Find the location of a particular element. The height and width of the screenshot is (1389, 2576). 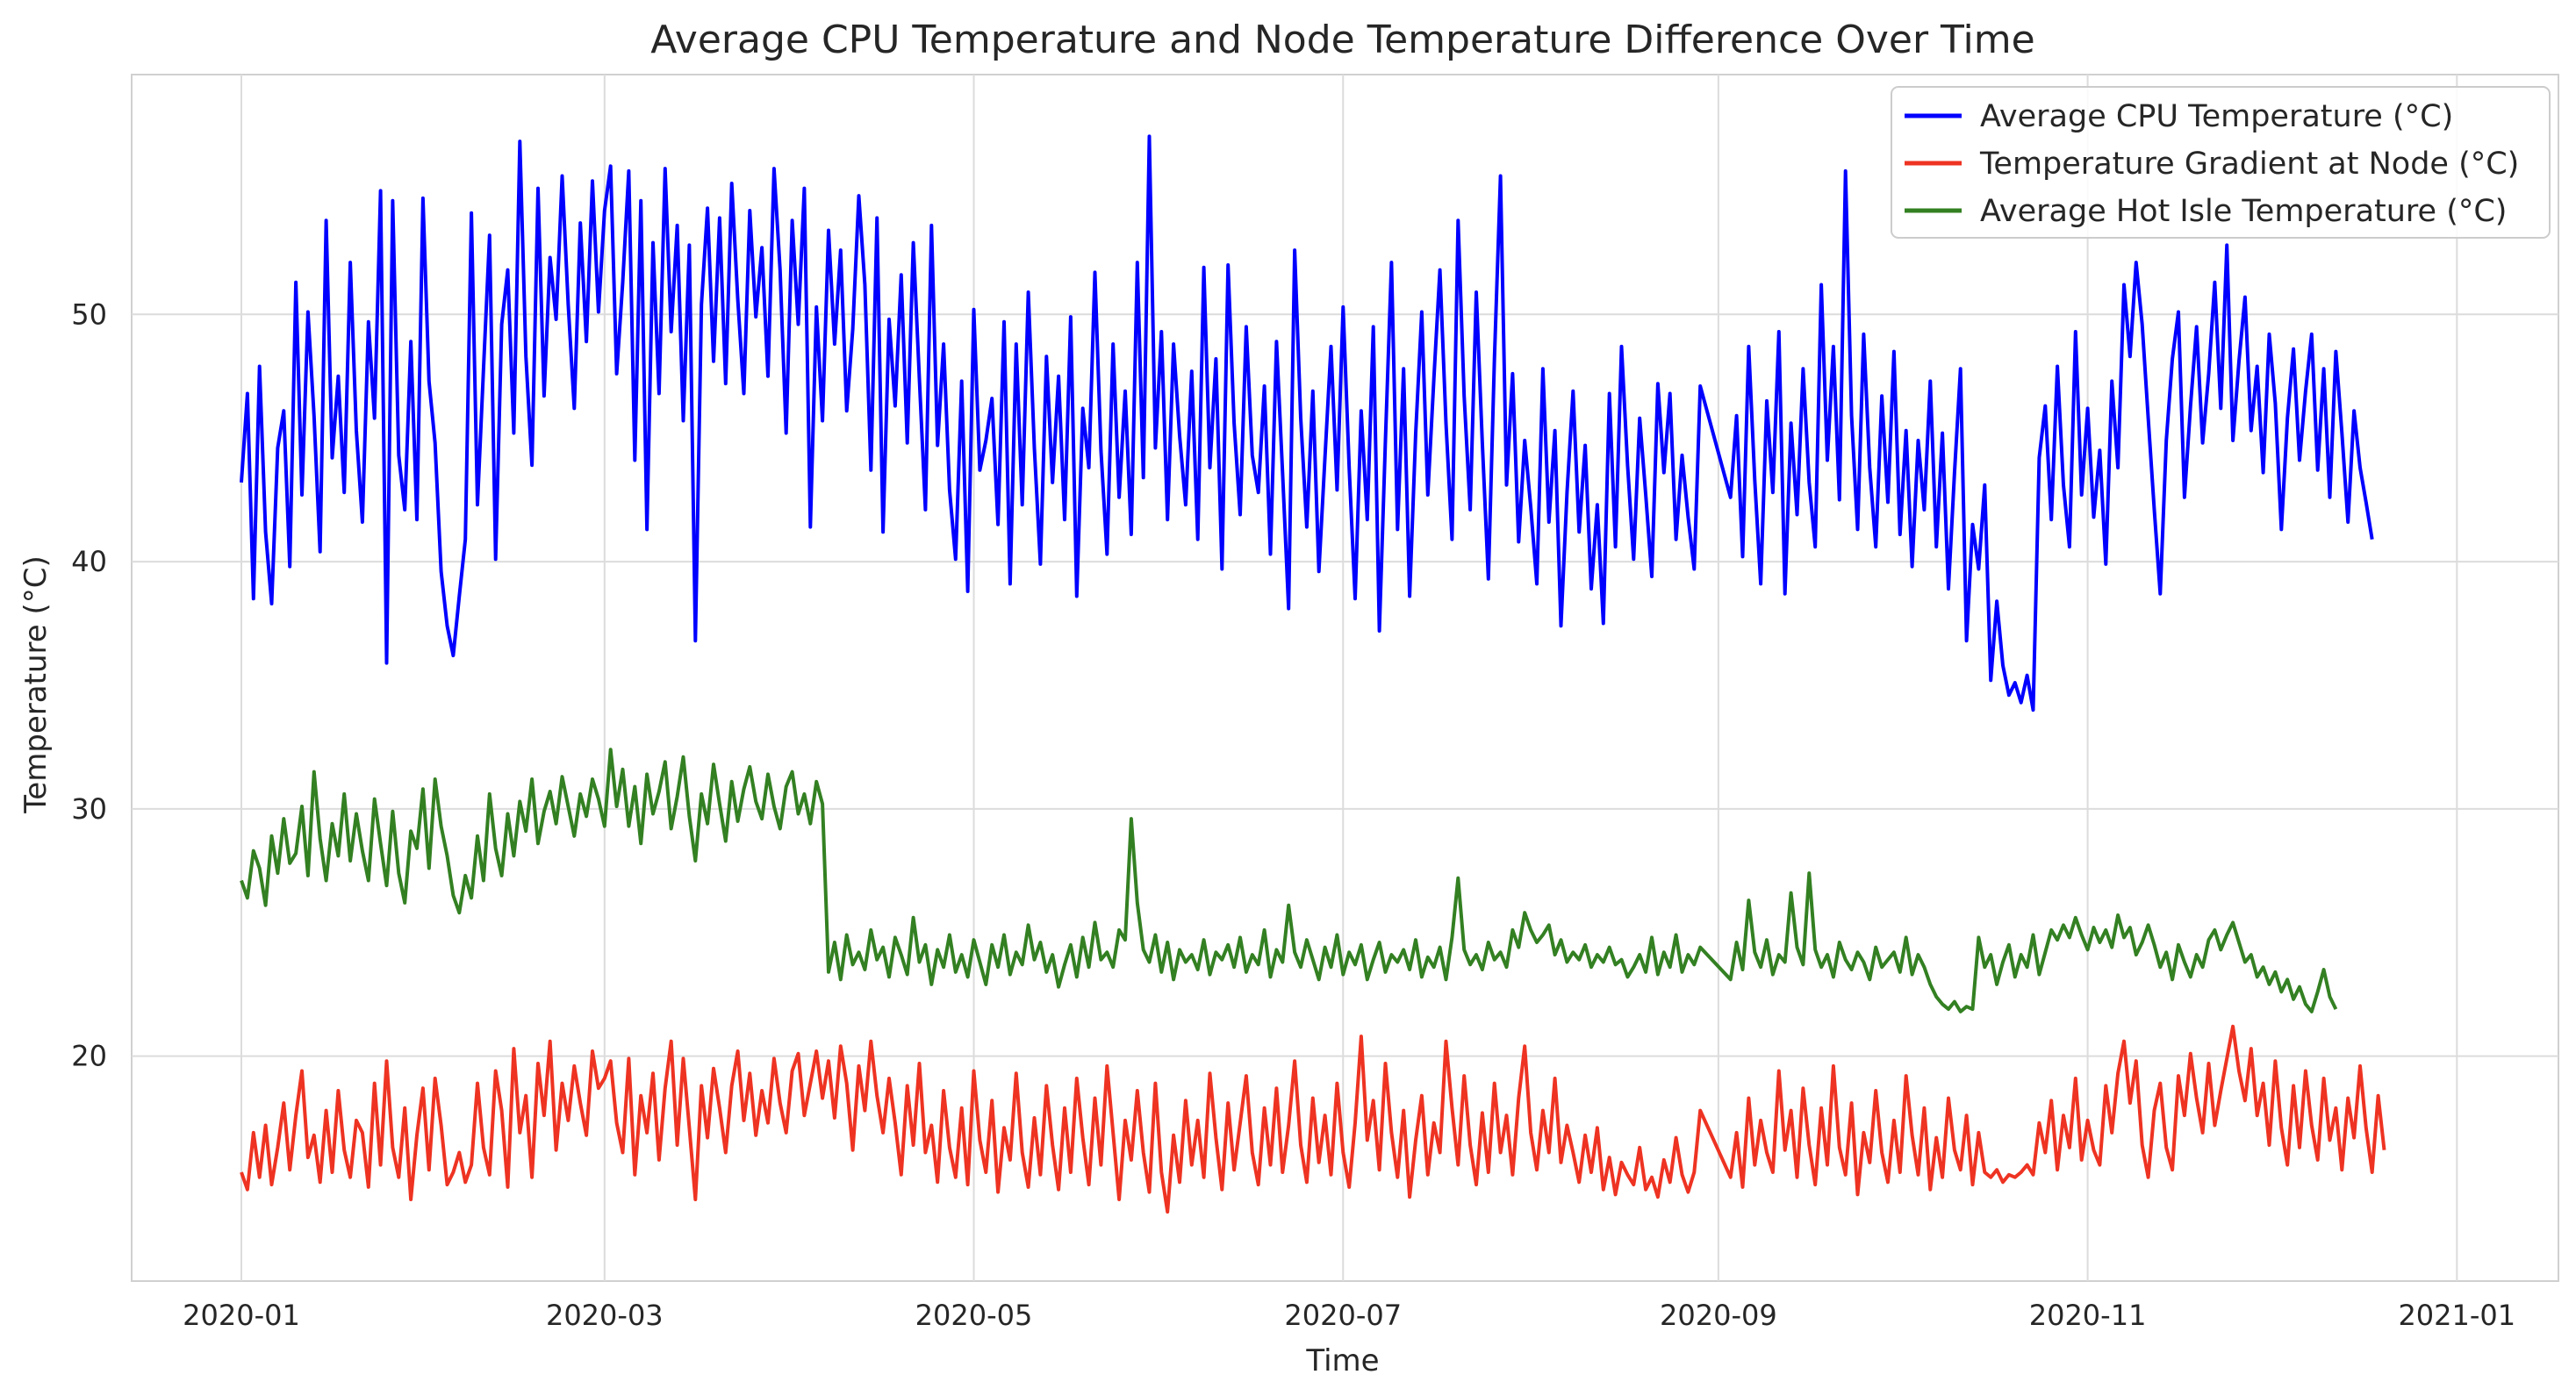

legend-label-2: Average Hot Isle Temperature (°C) is located at coordinates (2243, 211).